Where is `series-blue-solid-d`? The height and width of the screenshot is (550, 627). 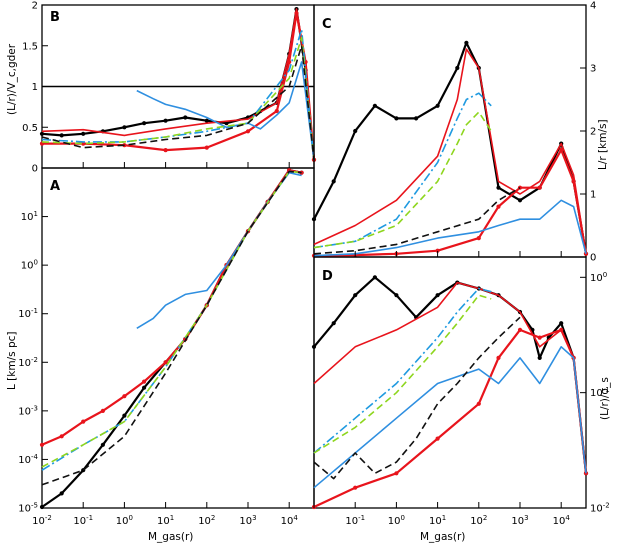 series-blue-solid-d is located at coordinates (450, 417).